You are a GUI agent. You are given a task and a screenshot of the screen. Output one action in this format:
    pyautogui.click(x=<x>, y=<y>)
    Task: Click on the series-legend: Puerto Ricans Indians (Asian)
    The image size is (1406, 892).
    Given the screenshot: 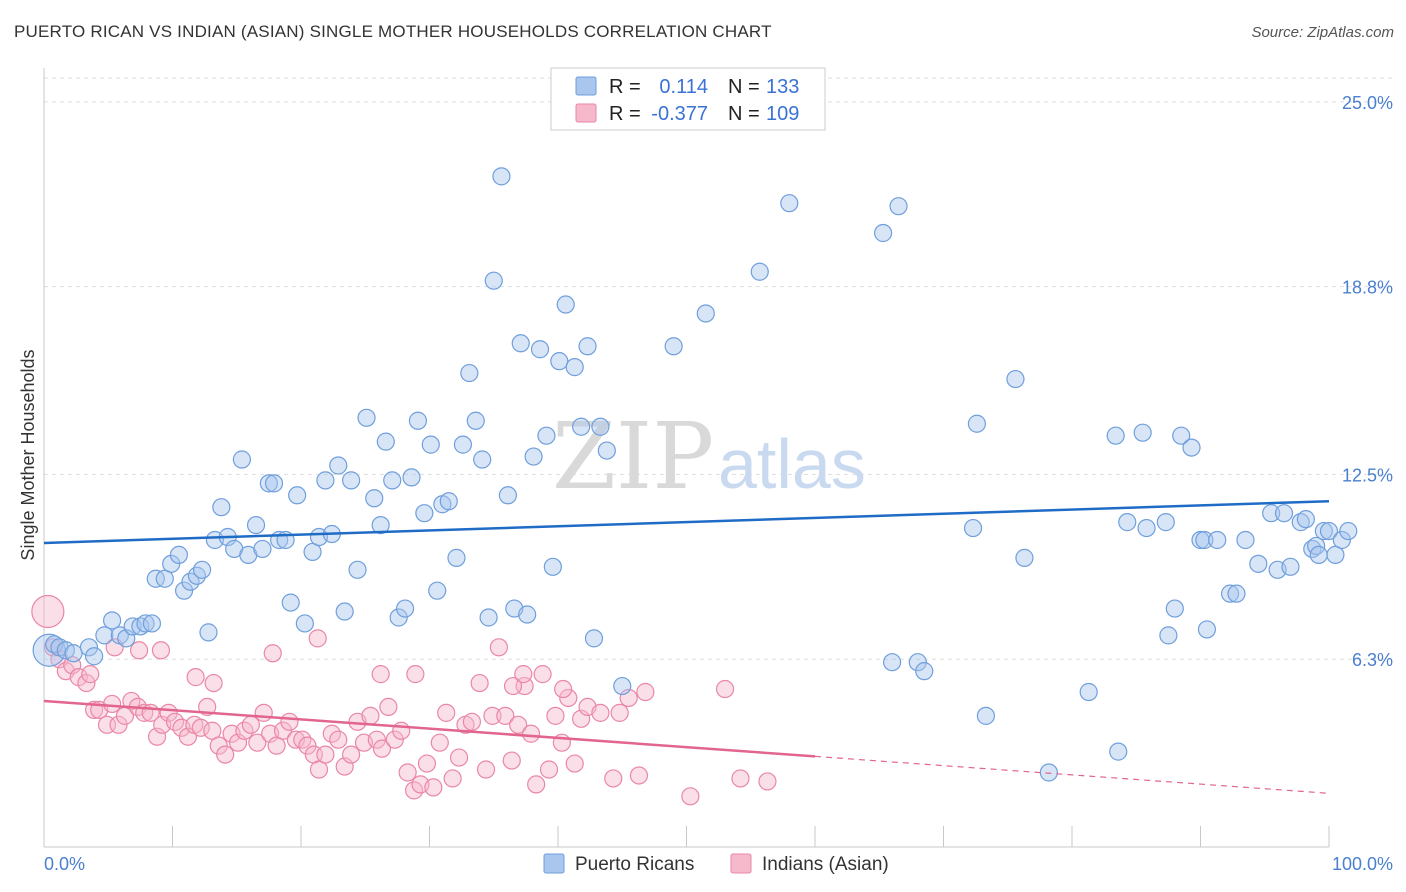 What is the action you would take?
    pyautogui.click(x=716, y=864)
    